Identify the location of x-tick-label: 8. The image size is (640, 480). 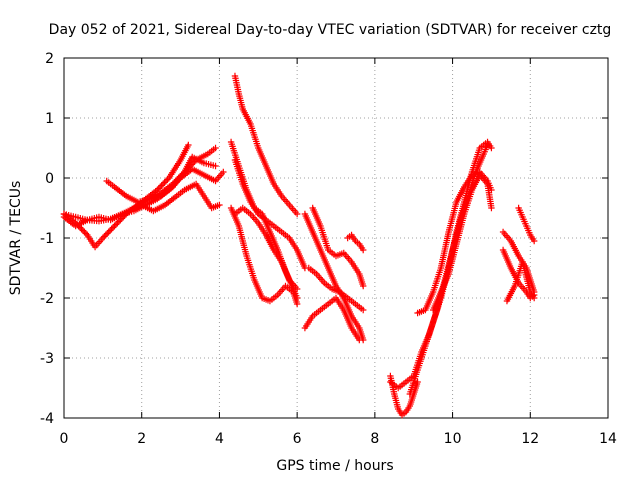
(374, 439).